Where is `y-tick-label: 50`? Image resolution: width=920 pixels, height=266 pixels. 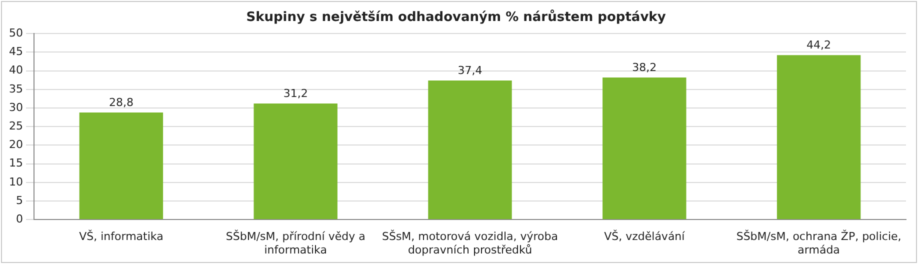 y-tick-label: 50 is located at coordinates (15, 33).